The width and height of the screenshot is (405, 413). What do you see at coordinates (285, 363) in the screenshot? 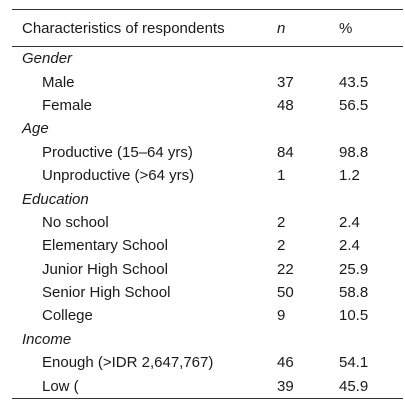
I see `row-n: 46` at bounding box center [285, 363].